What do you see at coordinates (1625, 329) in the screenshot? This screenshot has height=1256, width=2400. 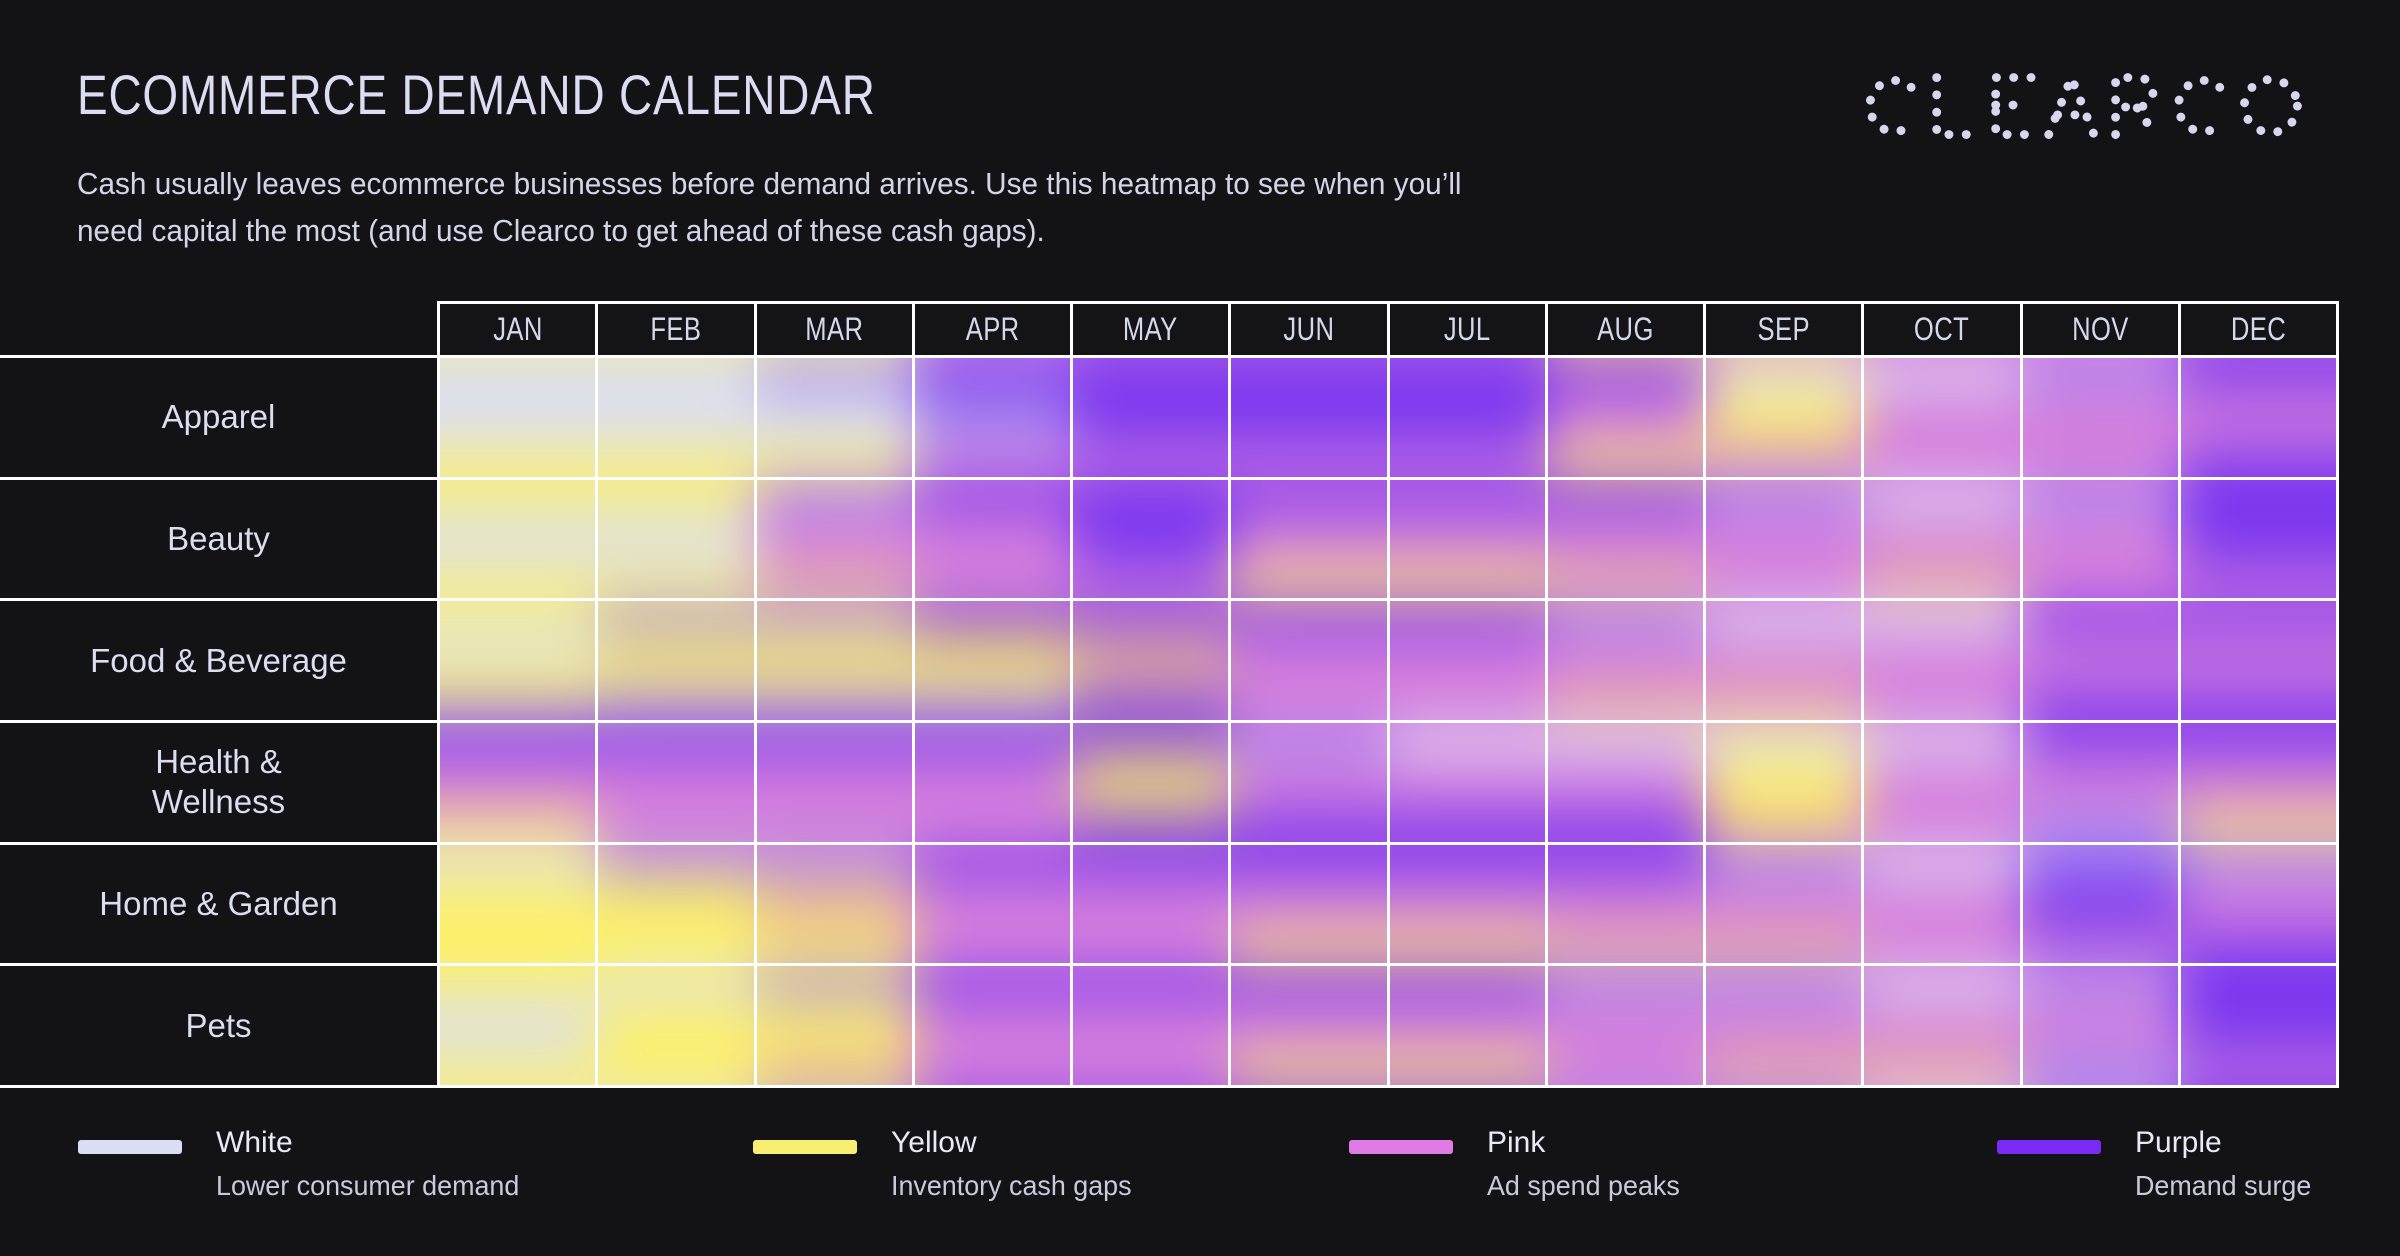 I see `month-label: AUG` at bounding box center [1625, 329].